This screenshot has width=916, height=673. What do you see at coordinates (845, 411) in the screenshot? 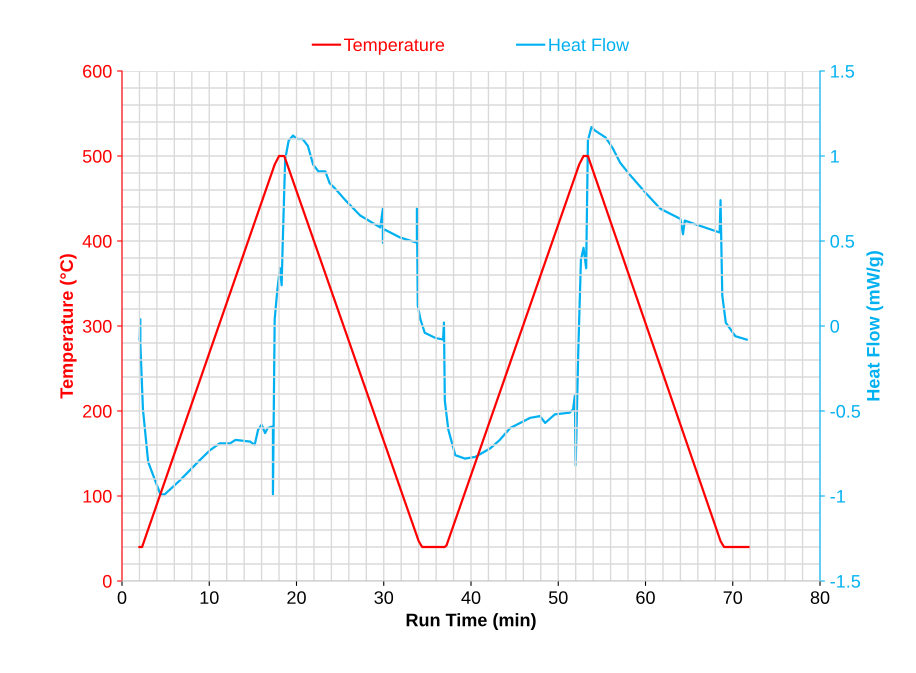
I see `y2-tick-label: -0.5` at bounding box center [845, 411].